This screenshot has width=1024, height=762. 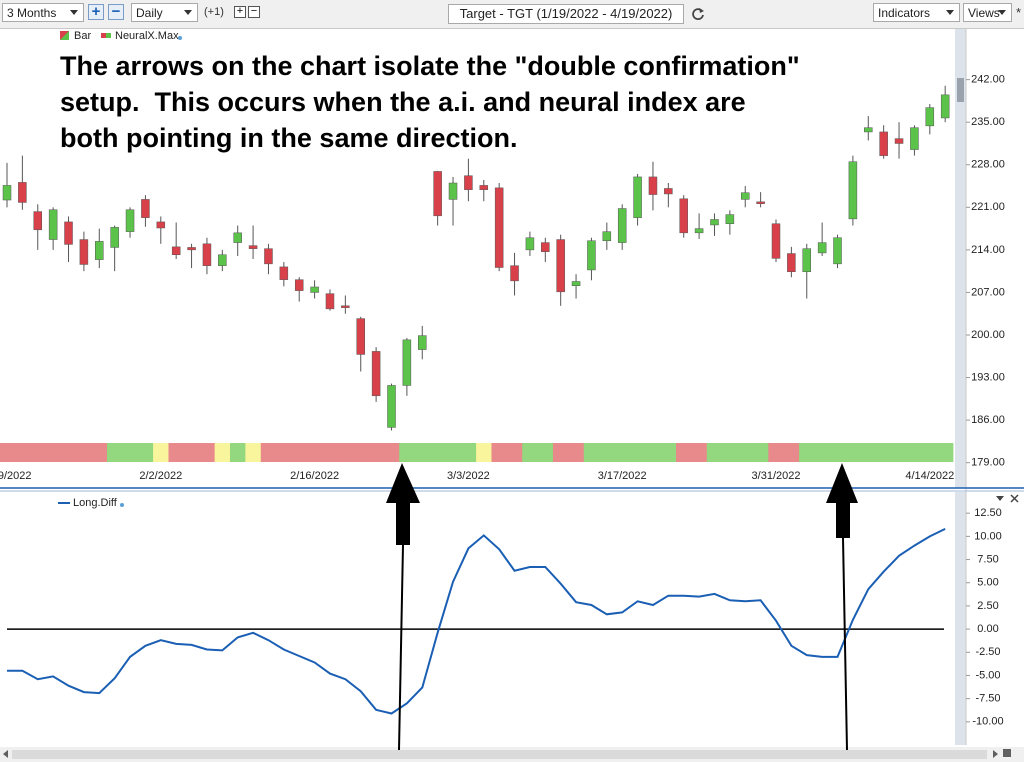 What do you see at coordinates (1019, 12) in the screenshot?
I see `views-star: *` at bounding box center [1019, 12].